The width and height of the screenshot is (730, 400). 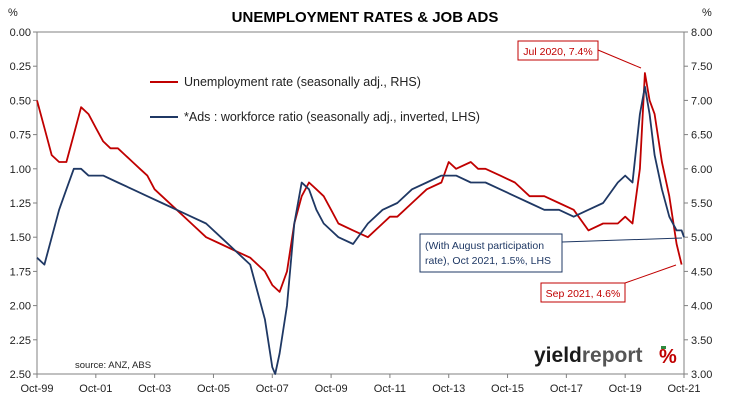 I want to click on left-tick-label: 2.25, so click(x=20, y=341).